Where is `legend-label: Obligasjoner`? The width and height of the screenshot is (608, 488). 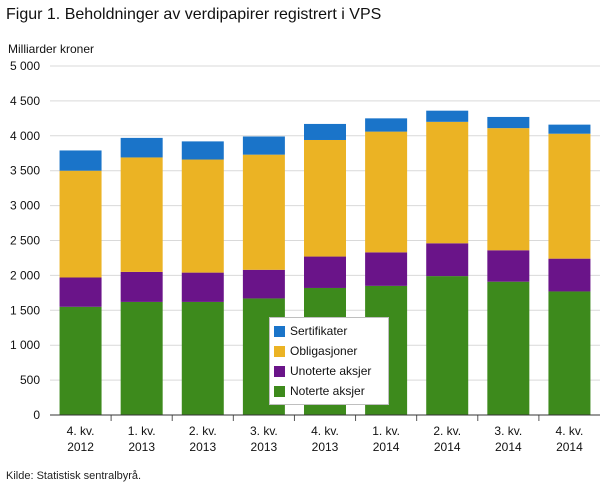 legend-label: Obligasjoner is located at coordinates (324, 351).